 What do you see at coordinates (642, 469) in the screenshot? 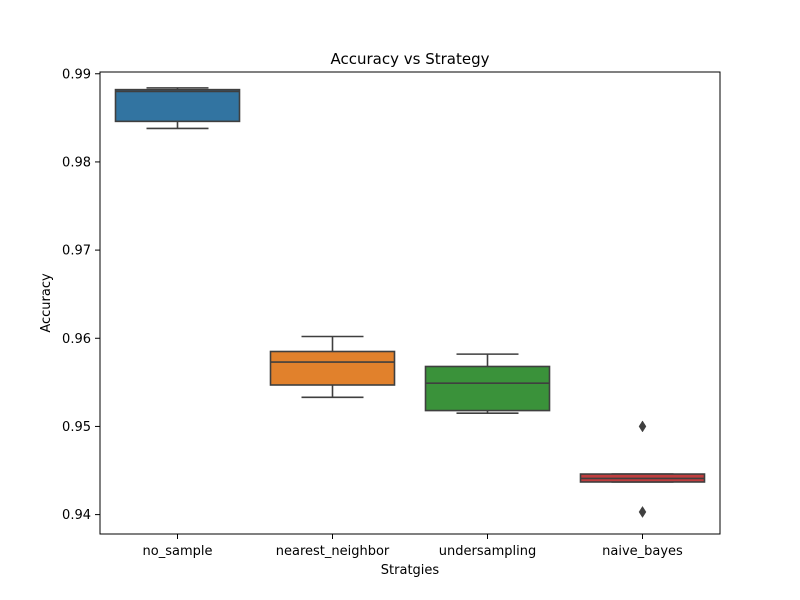
I see `box-naive_bayes` at bounding box center [642, 469].